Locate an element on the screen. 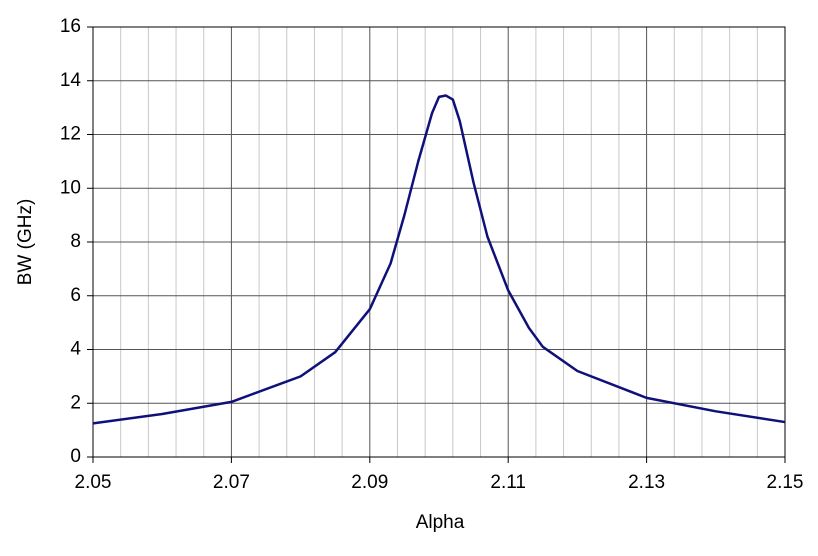 This screenshot has height=556, width=818. y-tick-label: 12 is located at coordinates (70, 134).